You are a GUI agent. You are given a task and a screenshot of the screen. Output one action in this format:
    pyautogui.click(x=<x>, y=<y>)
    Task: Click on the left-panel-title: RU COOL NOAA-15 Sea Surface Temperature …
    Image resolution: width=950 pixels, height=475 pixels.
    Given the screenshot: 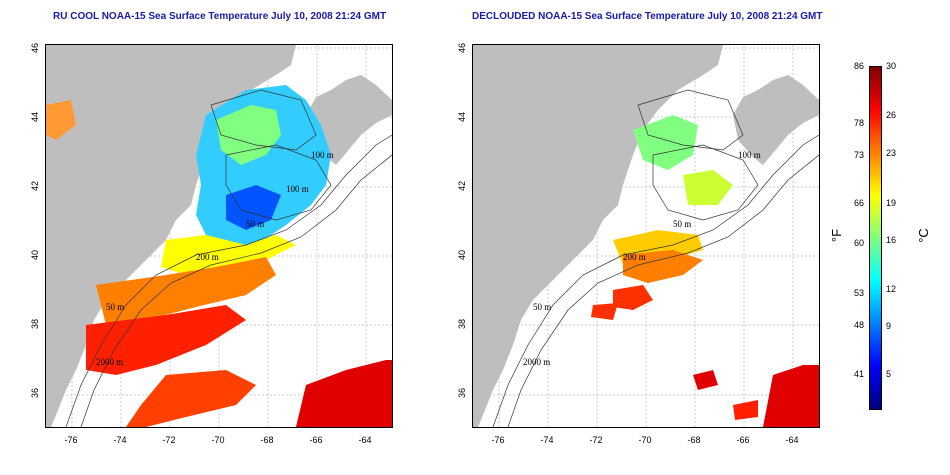 What is the action you would take?
    pyautogui.click(x=220, y=16)
    